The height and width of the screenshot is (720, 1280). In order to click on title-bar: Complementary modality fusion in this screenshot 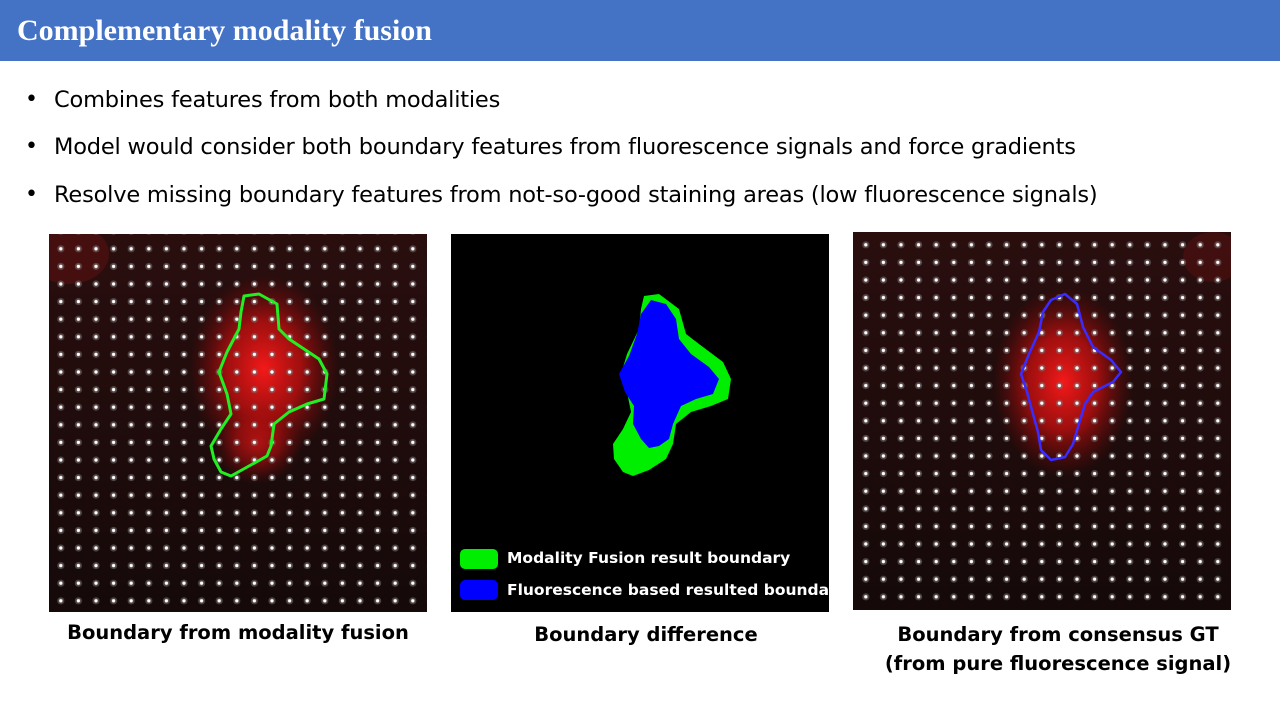, I will do `click(640, 30)`.